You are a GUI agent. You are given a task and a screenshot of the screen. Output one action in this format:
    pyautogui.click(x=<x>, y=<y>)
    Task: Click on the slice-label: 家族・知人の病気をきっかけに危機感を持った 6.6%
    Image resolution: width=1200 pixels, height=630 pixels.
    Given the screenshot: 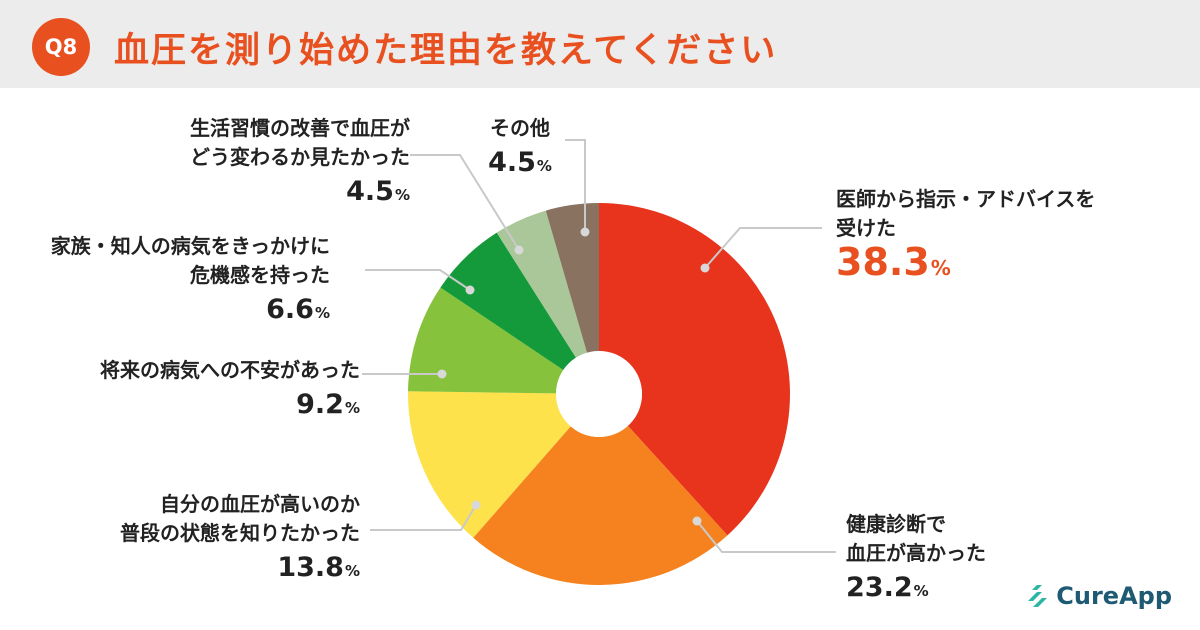 What is the action you would take?
    pyautogui.click(x=190, y=280)
    